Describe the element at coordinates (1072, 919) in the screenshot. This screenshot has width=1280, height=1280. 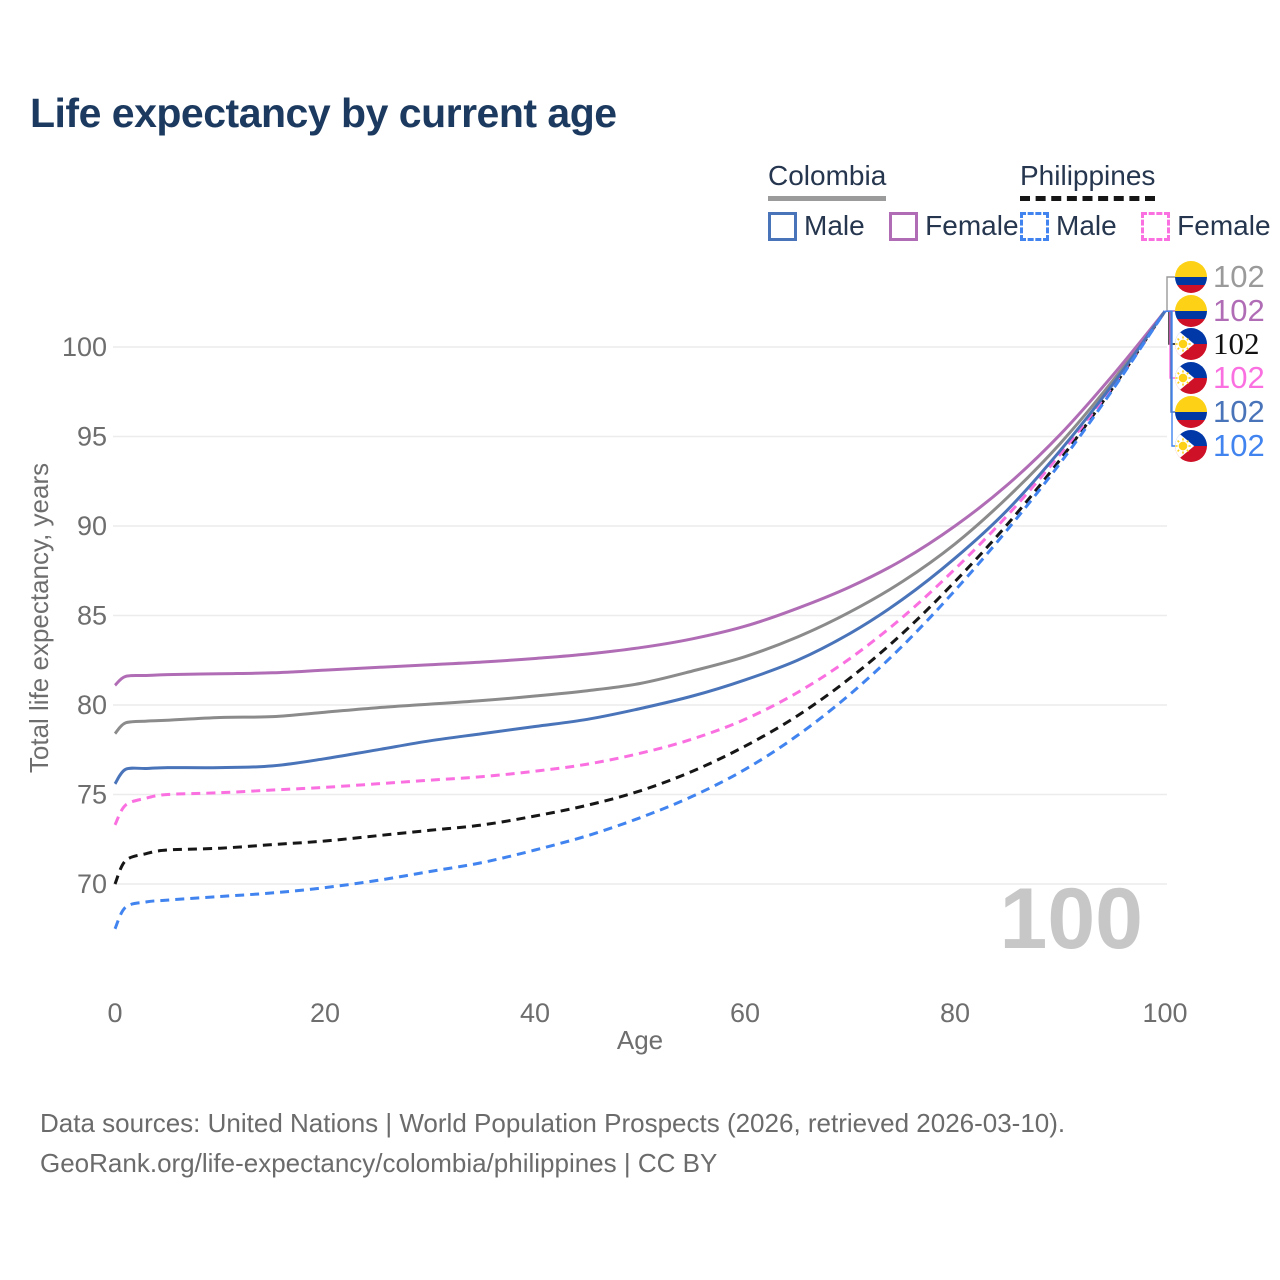
I see `watermark: 100` at that location.